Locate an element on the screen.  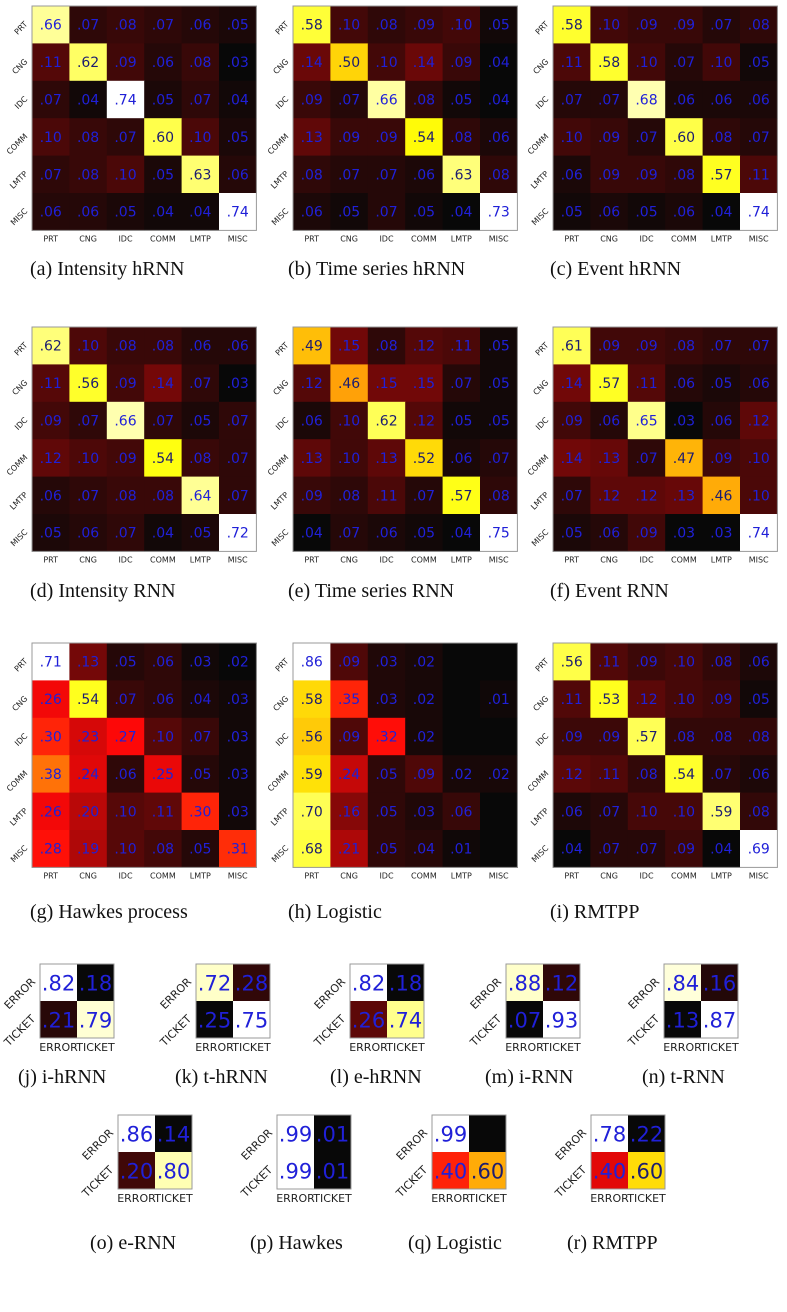
cell-value-label: .02 is located at coordinates (499, 775).